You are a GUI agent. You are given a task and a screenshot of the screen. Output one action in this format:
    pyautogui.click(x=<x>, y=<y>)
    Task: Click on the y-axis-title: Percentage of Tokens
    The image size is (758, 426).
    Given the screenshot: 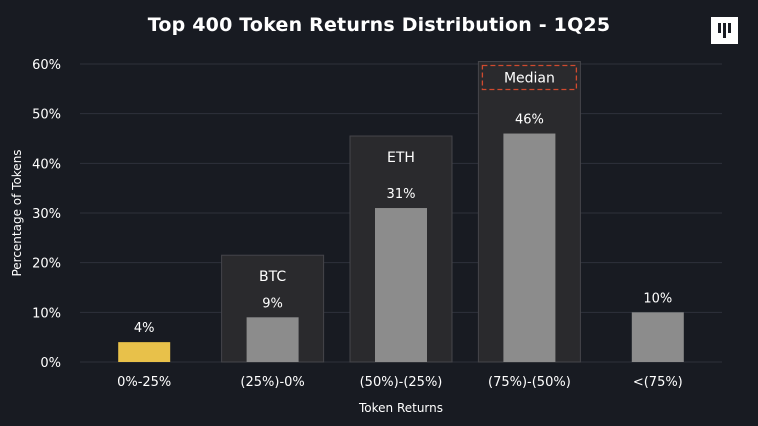 What is the action you would take?
    pyautogui.click(x=17, y=212)
    